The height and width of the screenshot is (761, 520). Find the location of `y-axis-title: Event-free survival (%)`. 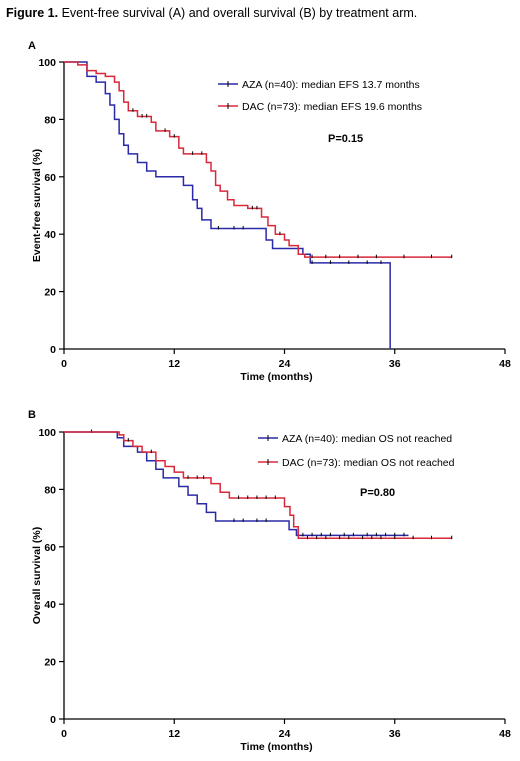

y-axis-title: Event-free survival (%) is located at coordinates (37, 205).